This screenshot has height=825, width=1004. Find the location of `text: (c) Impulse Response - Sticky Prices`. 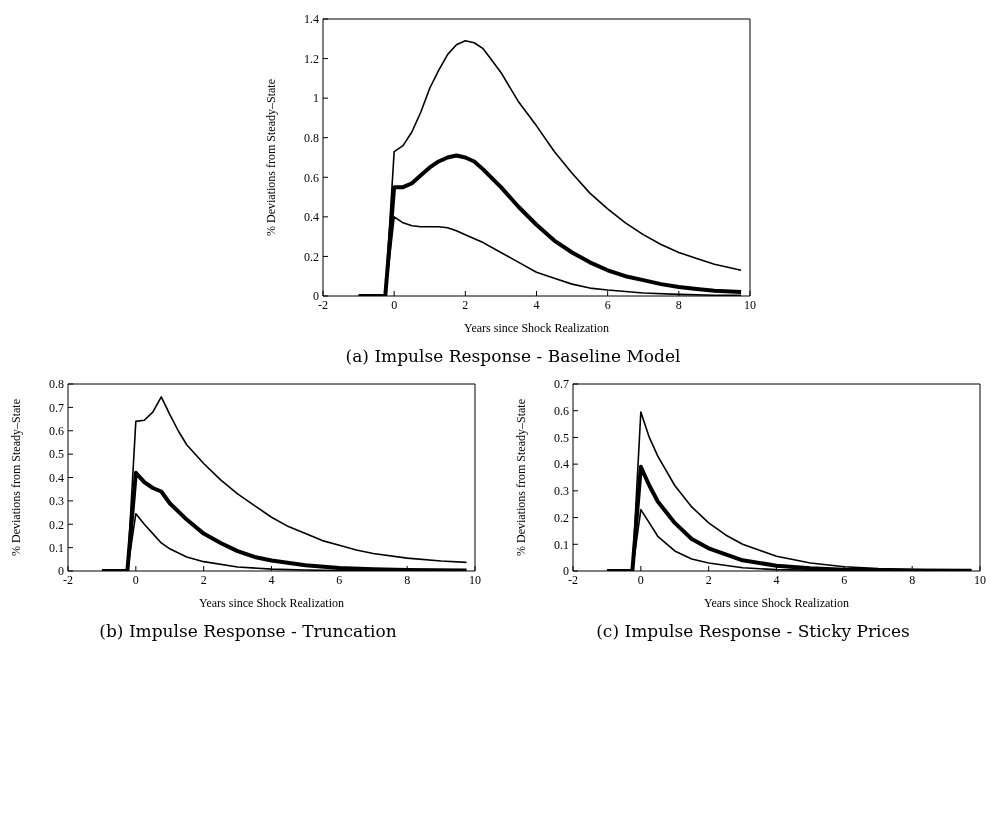

text: (c) Impulse Response - Sticky Prices is located at coordinates (753, 631).